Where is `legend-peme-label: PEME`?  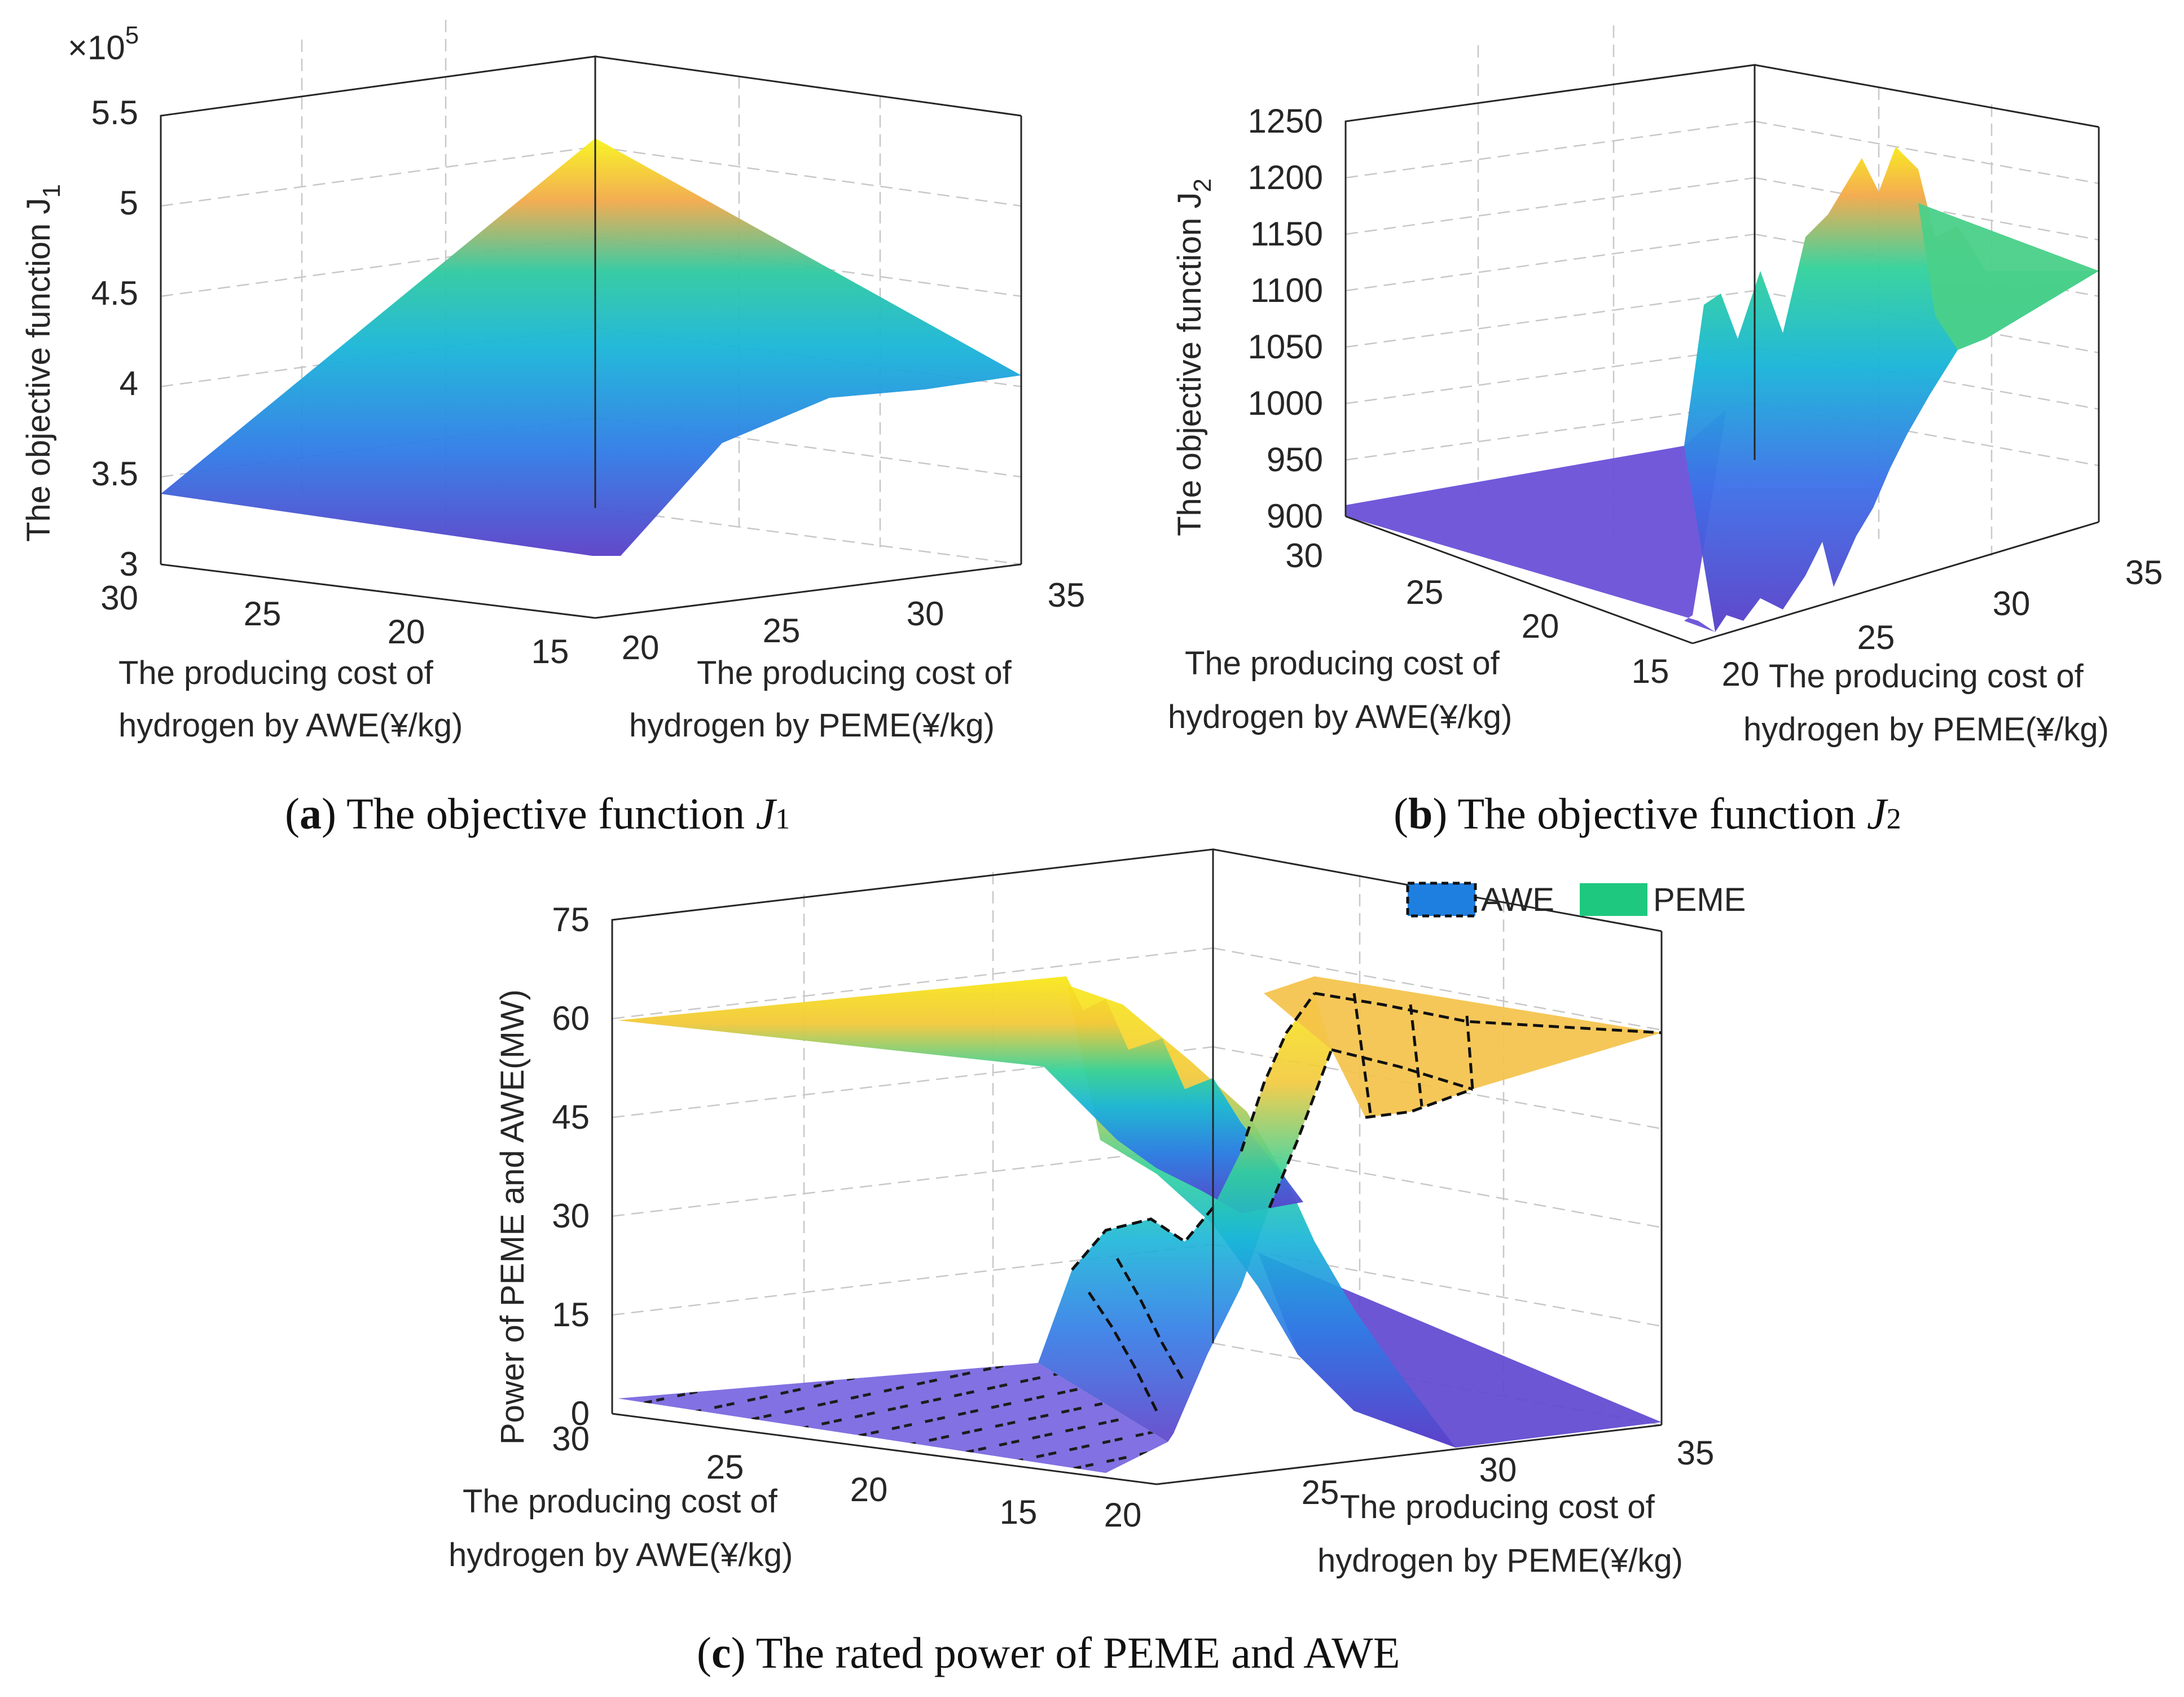
legend-peme-label: PEME is located at coordinates (1699, 900).